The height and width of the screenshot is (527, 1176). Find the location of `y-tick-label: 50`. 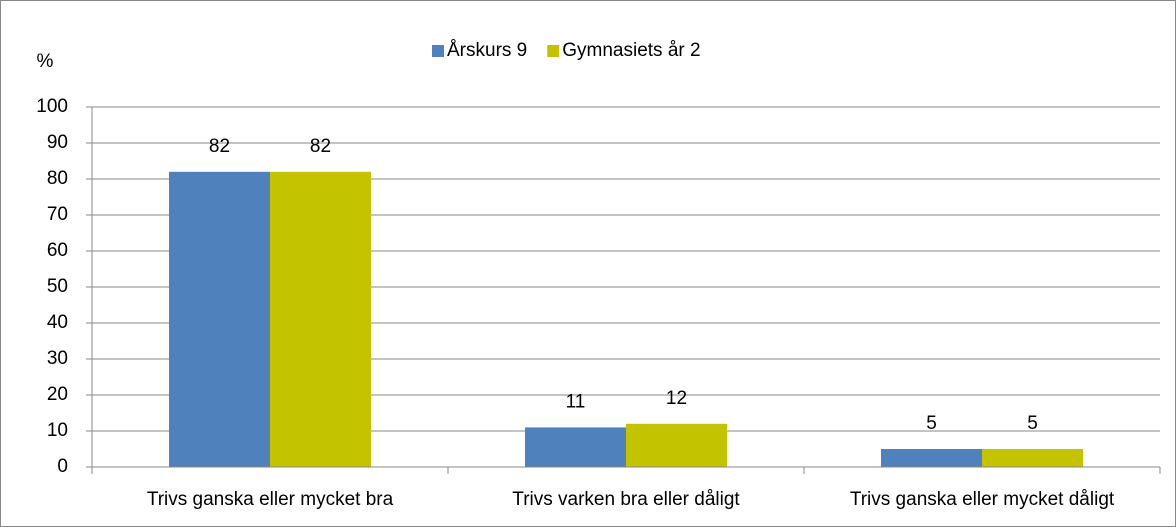

y-tick-label: 50 is located at coordinates (57, 286).